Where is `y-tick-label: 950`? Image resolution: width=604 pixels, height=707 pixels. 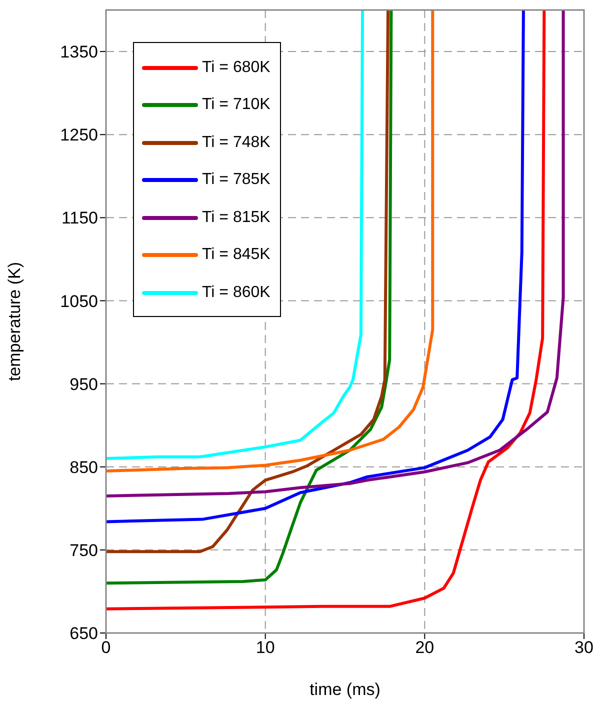 y-tick-label: 950 is located at coordinates (84, 384).